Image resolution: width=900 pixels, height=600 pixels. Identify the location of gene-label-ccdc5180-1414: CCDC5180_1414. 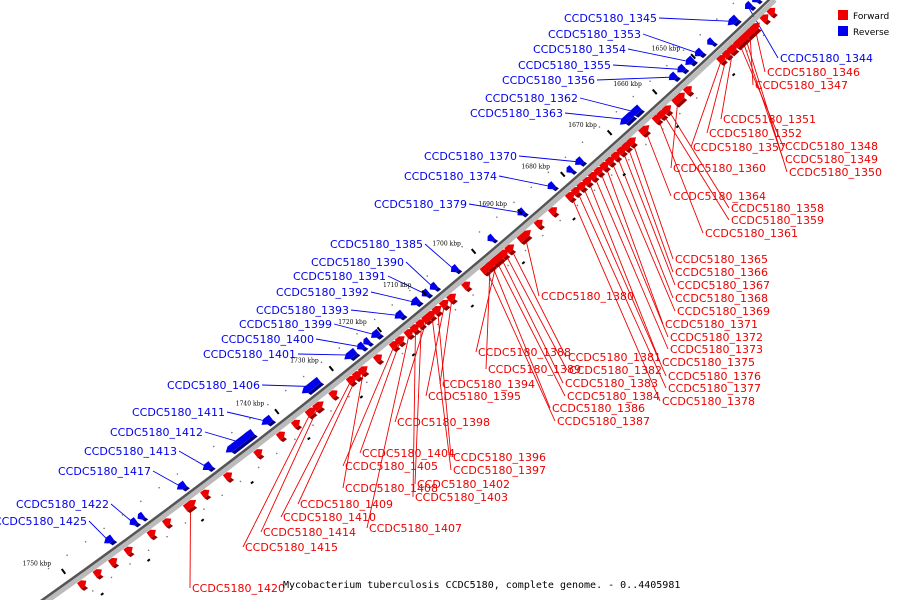
(309, 532).